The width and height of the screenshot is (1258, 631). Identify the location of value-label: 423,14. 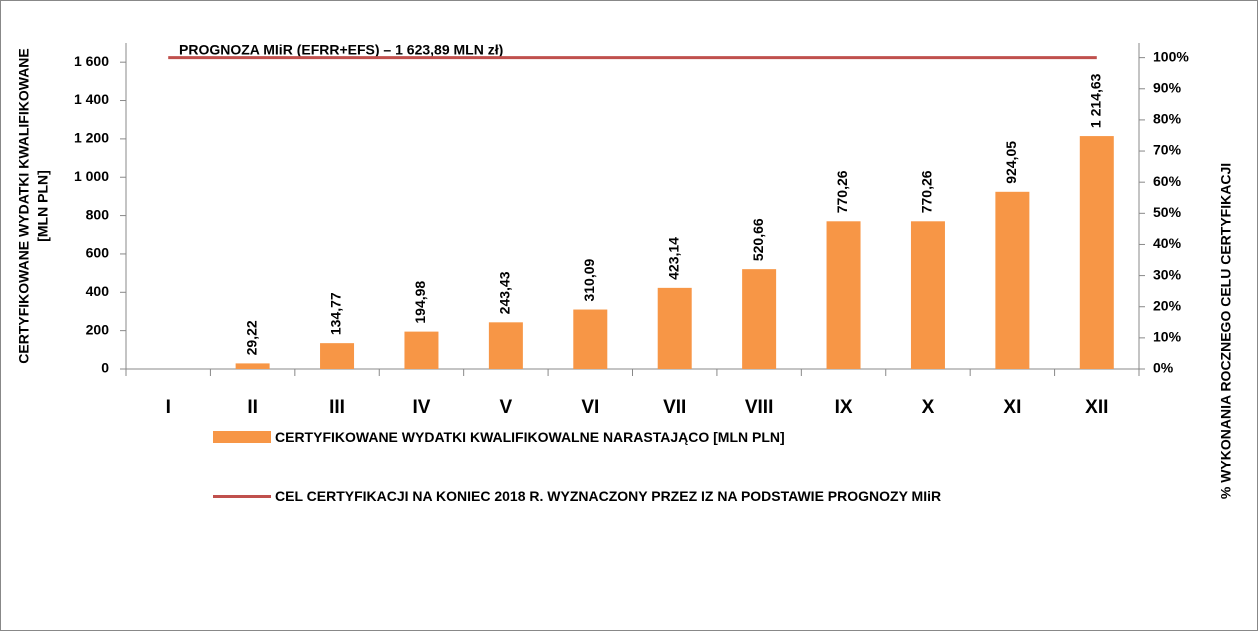
(673, 258).